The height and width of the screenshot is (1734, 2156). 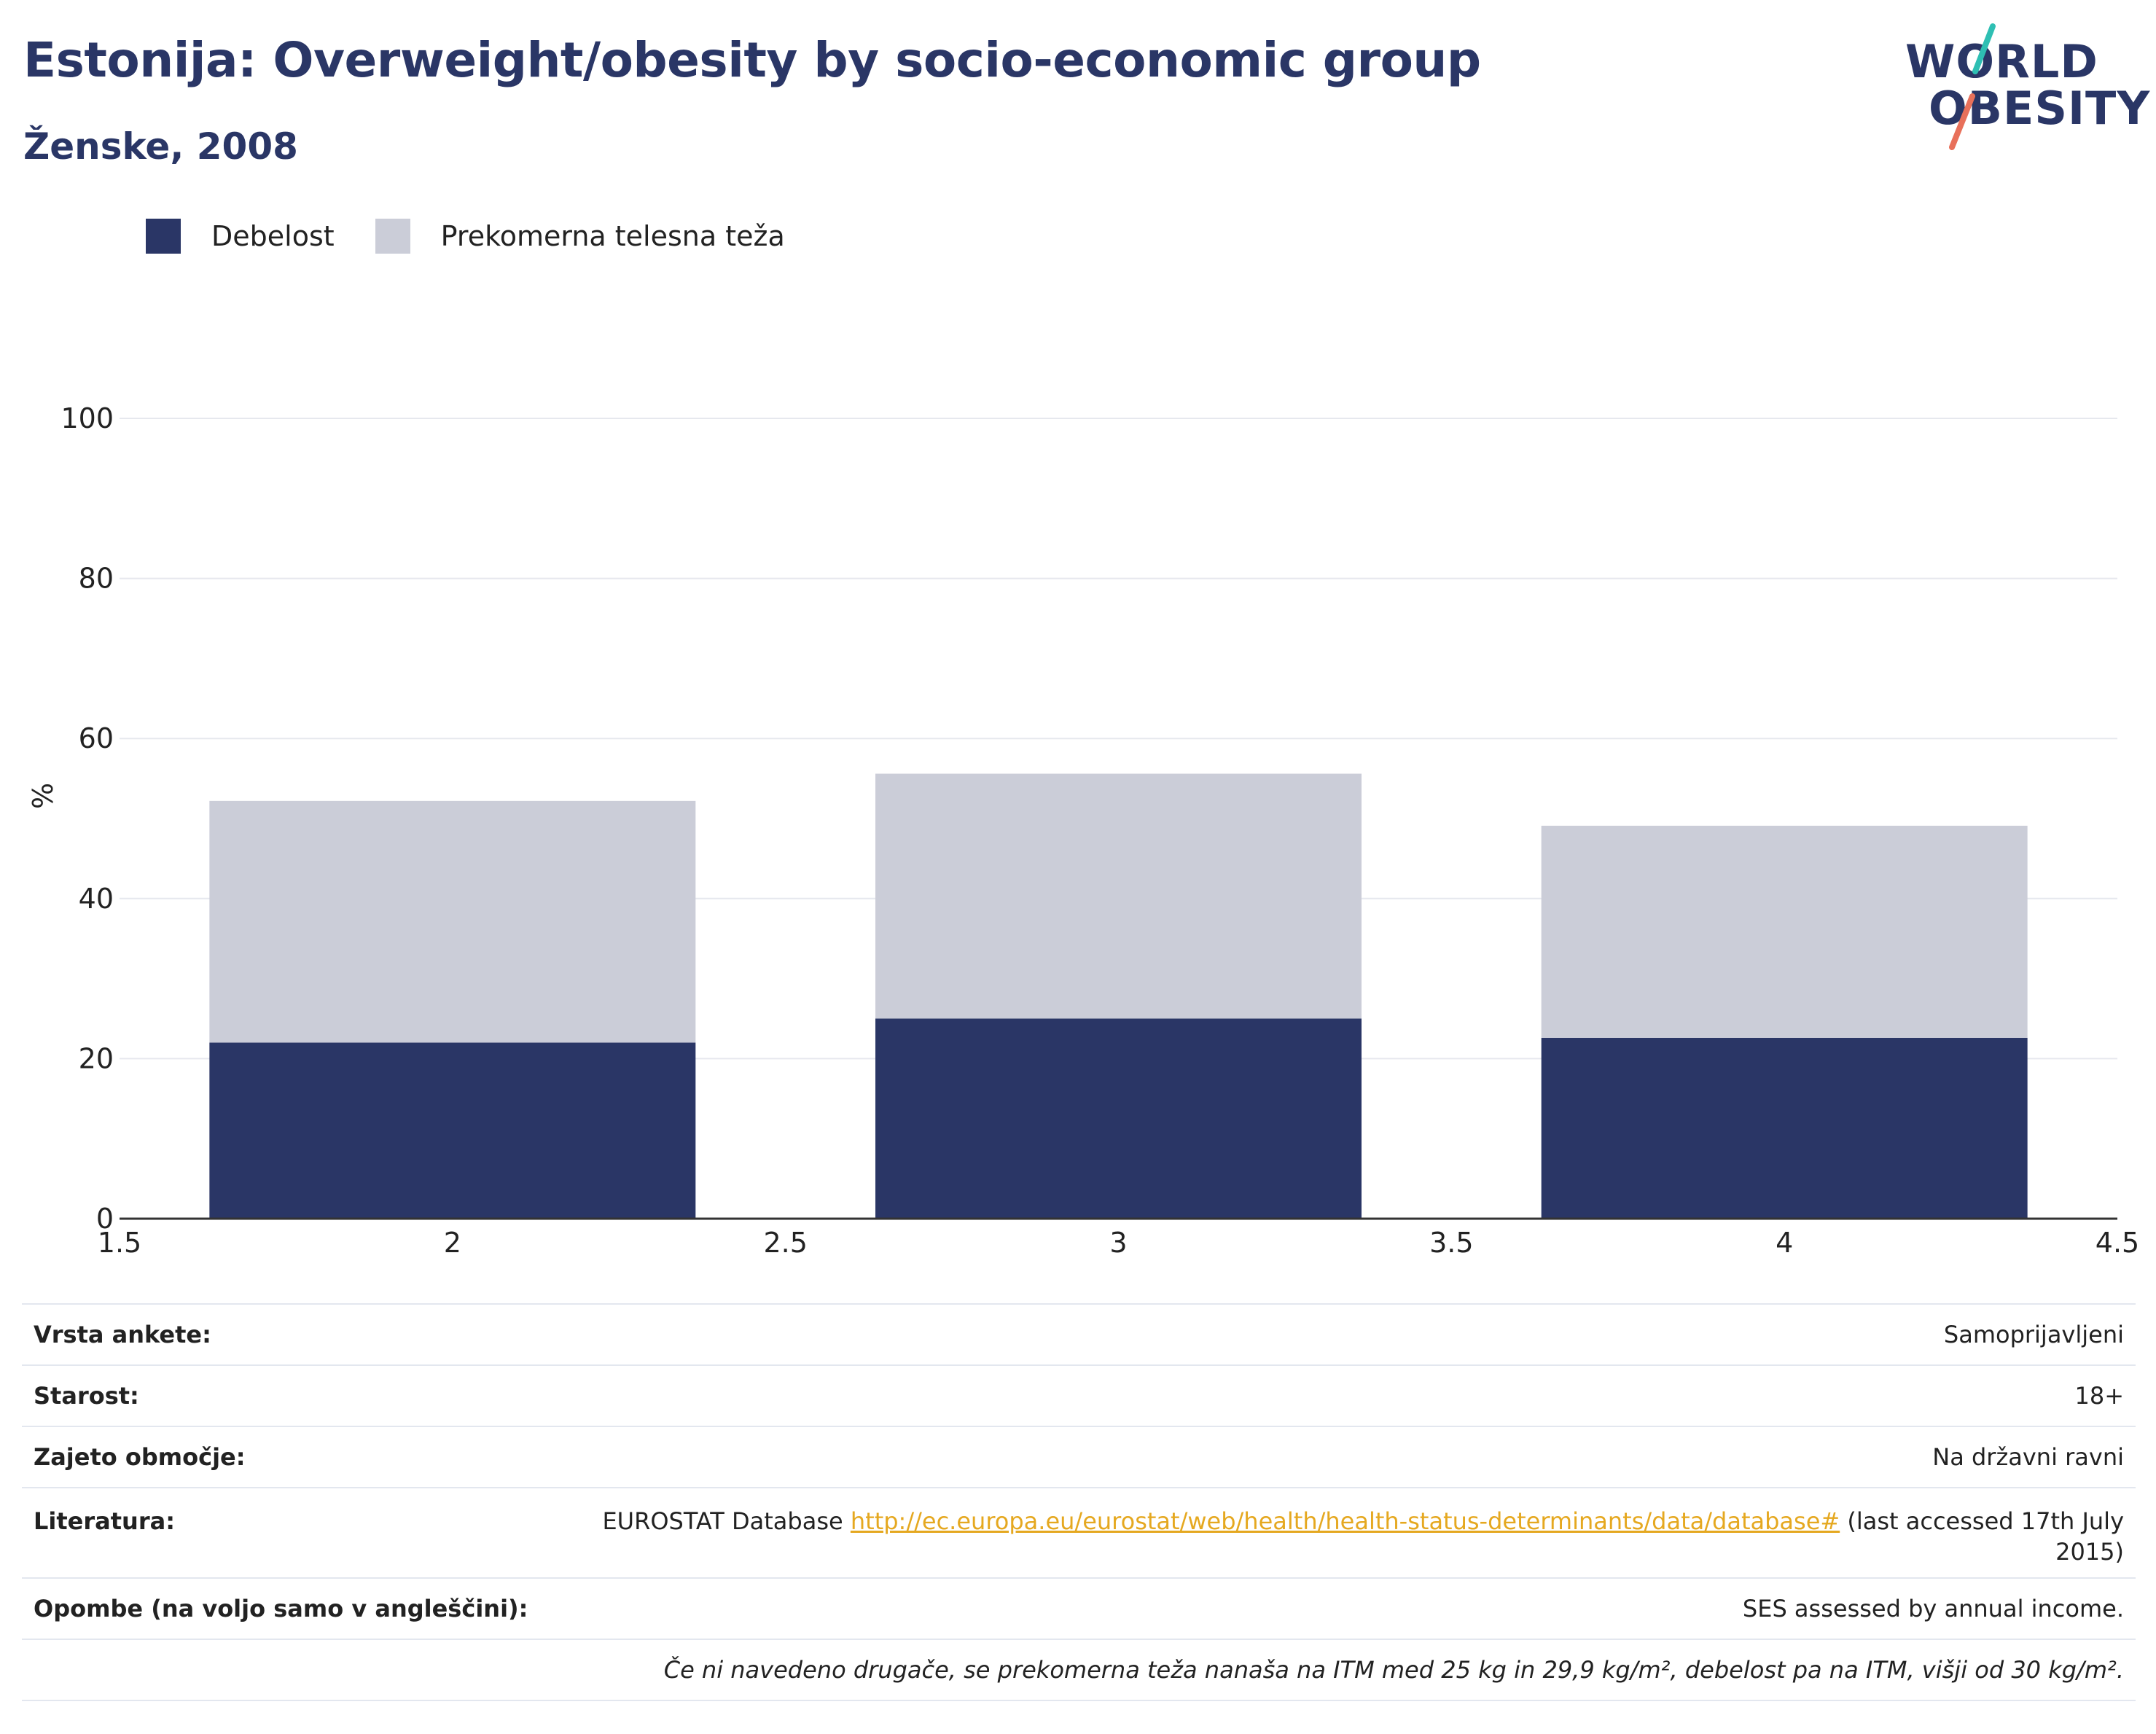 I want to click on meta-value-age: 18+, so click(x=2099, y=1396).